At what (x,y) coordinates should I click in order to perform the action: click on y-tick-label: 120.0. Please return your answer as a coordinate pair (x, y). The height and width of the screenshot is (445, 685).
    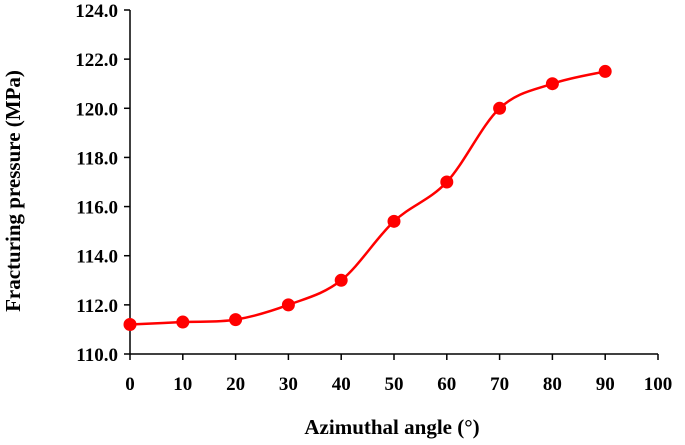
    Looking at the image, I should click on (96, 109).